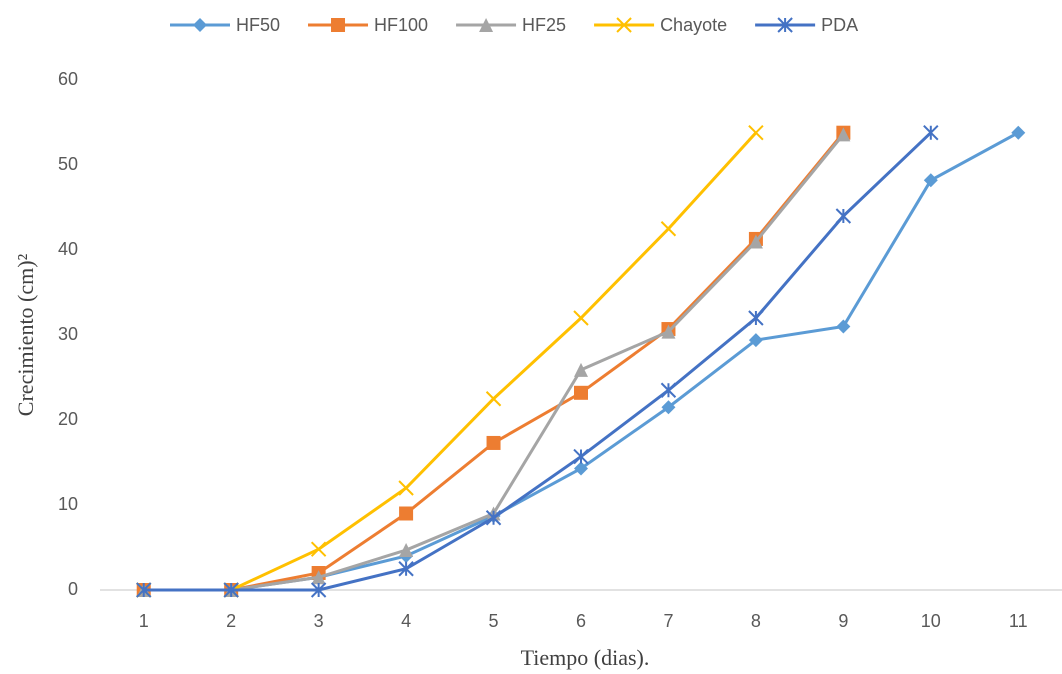 Image resolution: width=1062 pixels, height=674 pixels. Describe the element at coordinates (401, 25) in the screenshot. I see `legend-label: HF100` at that location.